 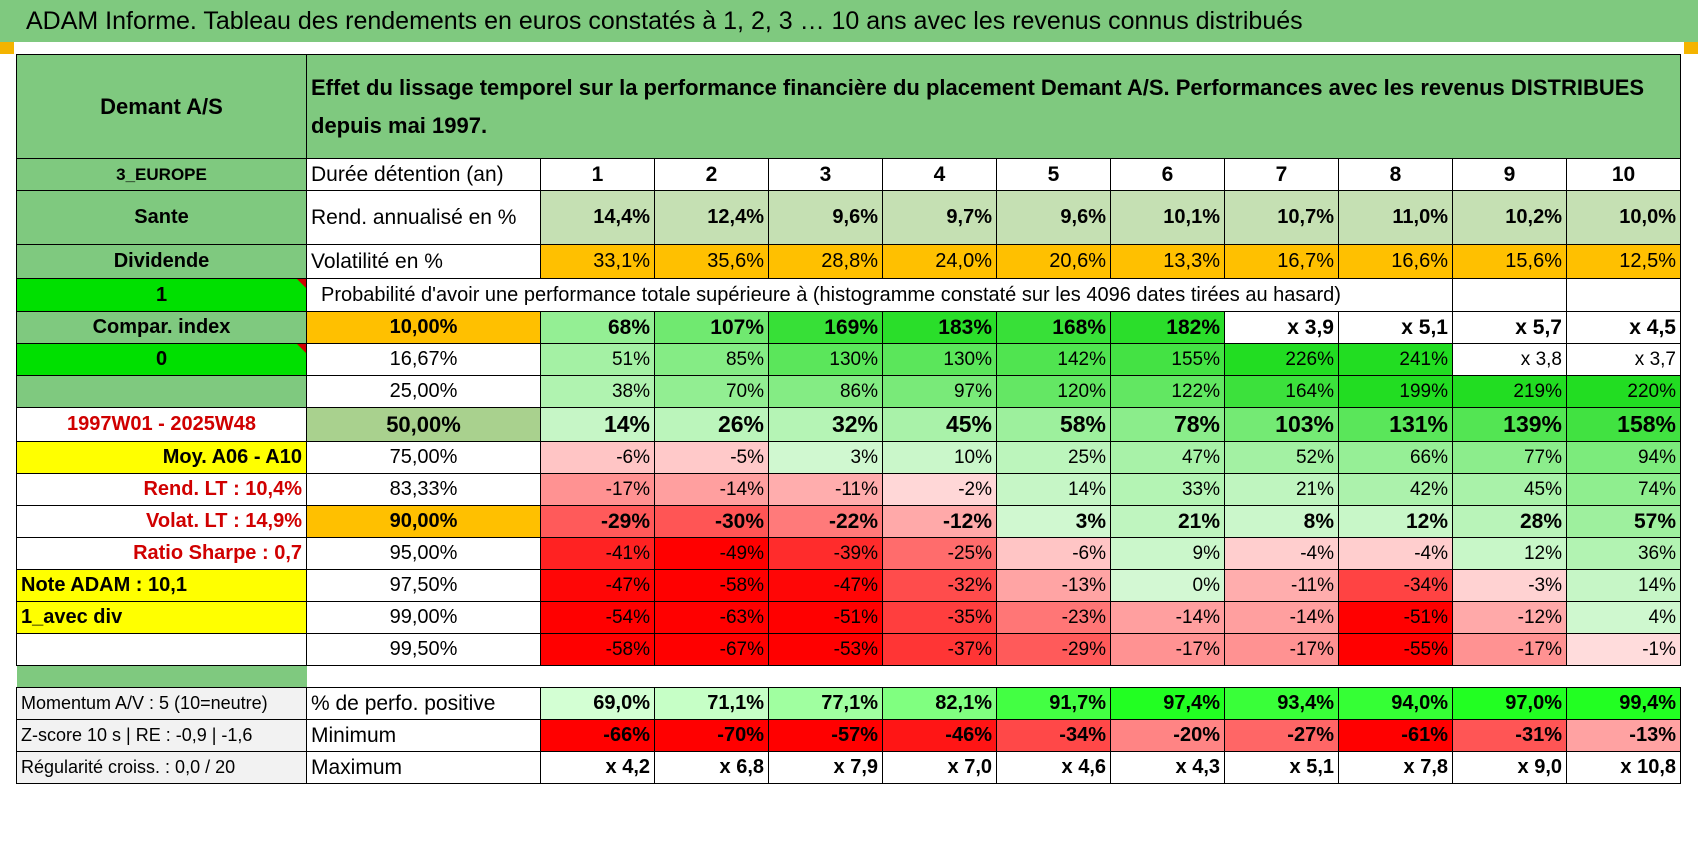 I want to click on vol-label: Volatilité en %, so click(x=423, y=261).